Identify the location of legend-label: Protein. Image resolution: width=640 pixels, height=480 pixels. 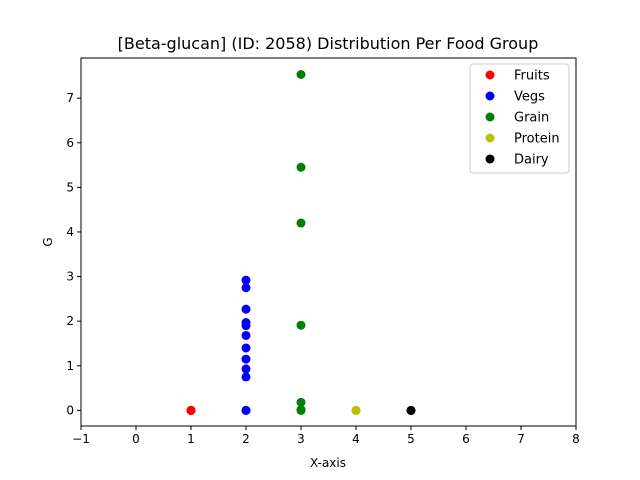
(537, 139).